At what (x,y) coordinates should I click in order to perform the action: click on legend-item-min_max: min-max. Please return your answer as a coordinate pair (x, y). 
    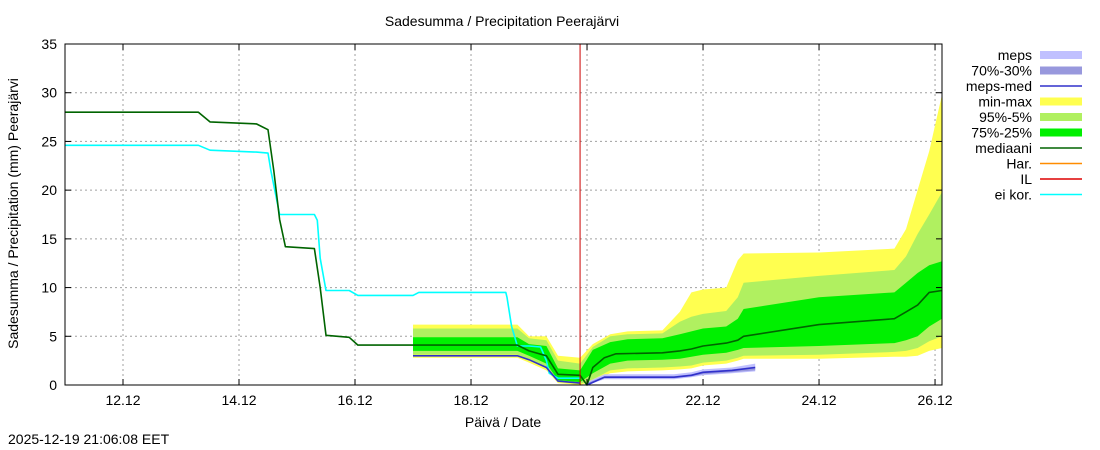
    Looking at the image, I should click on (1030, 102).